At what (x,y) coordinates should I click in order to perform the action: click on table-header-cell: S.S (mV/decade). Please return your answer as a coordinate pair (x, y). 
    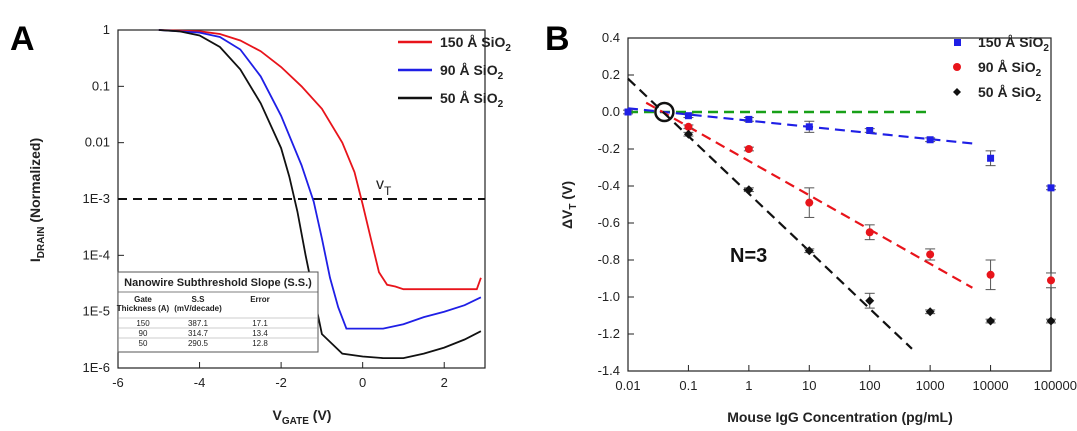
    Looking at the image, I should click on (198, 304).